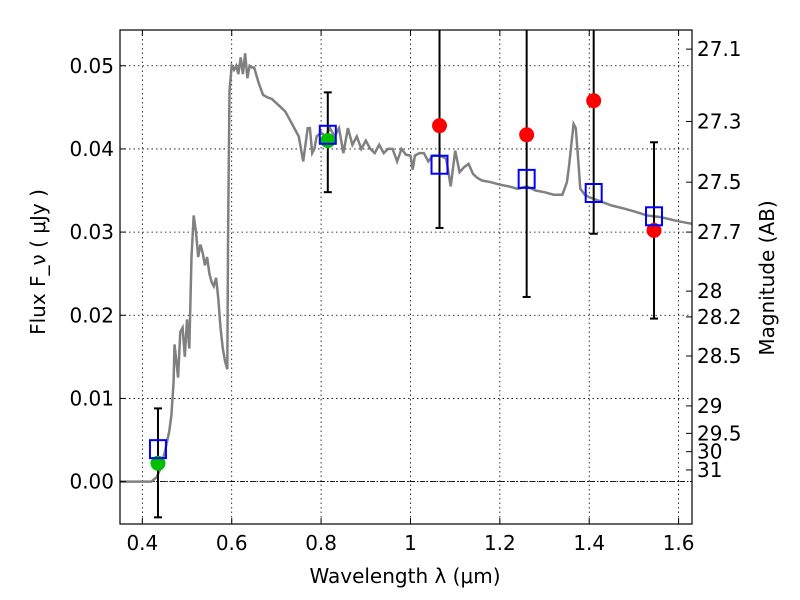  I want to click on right-tick-label: 28.2, so click(719, 317).